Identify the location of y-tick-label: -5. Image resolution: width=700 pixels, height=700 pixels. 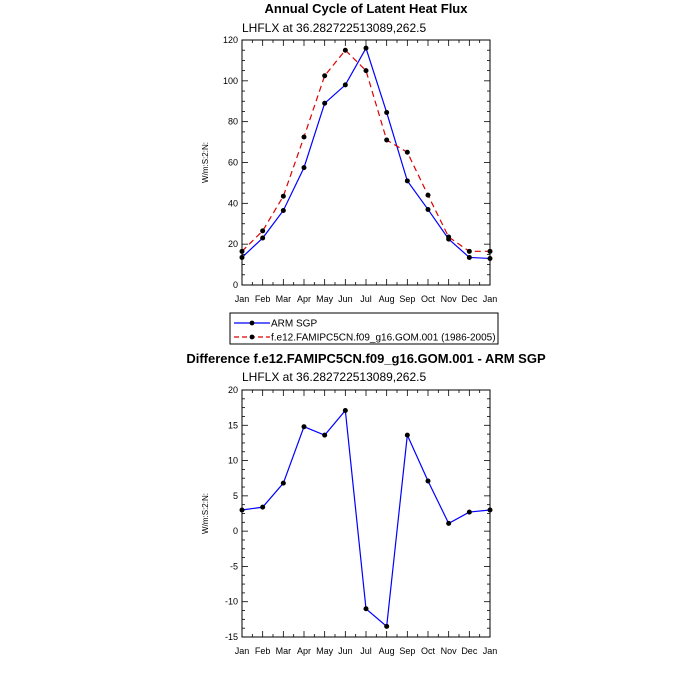
(234, 566).